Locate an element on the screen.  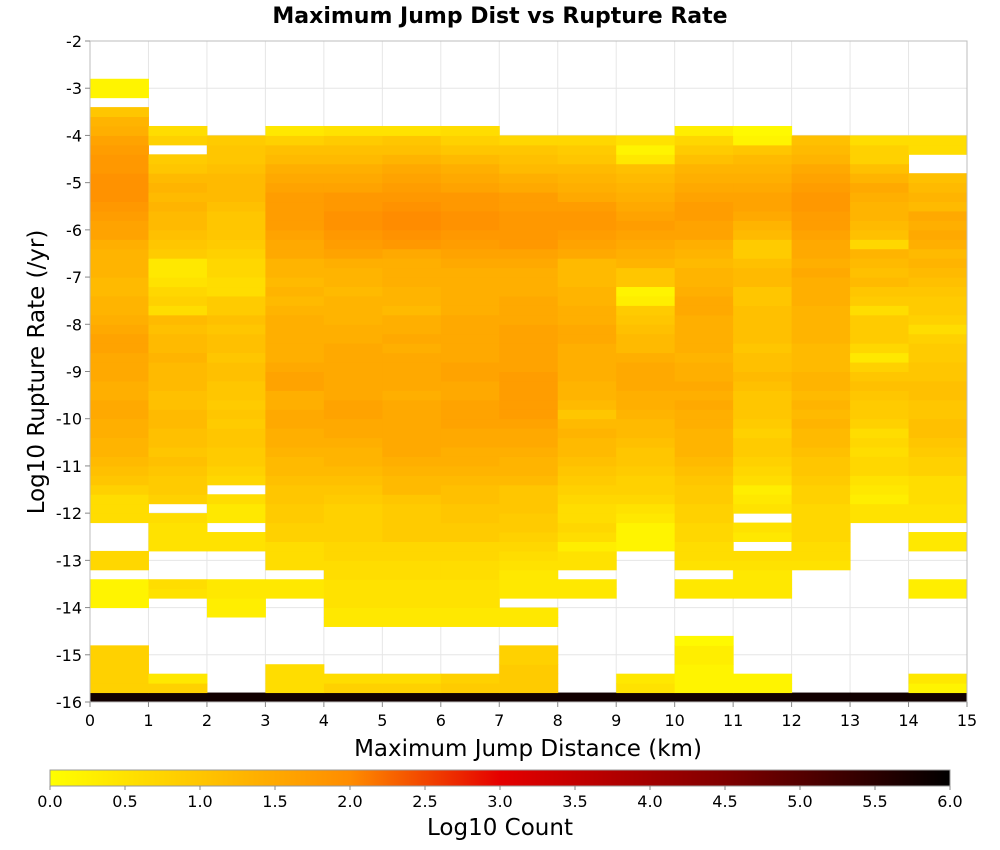
x-tick-label: 4 is located at coordinates (324, 720).